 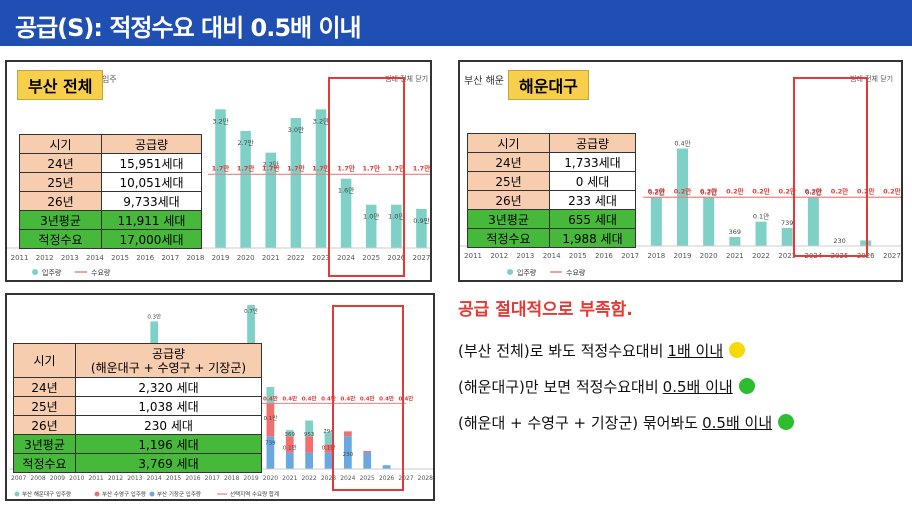 I want to click on bar-data-label: 3.2만, so click(x=220, y=120).